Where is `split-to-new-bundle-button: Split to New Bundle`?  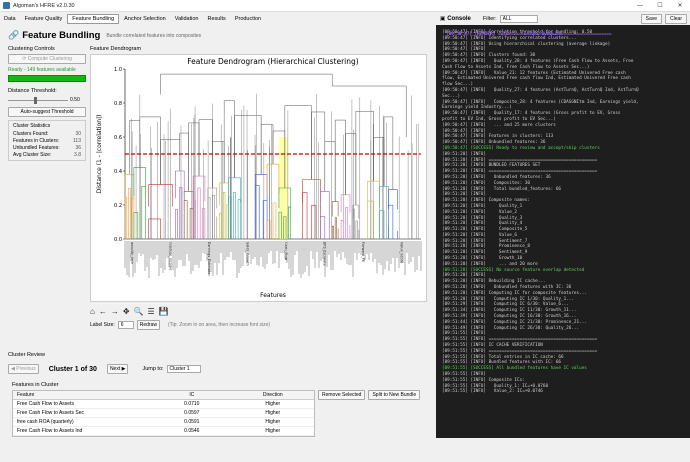 split-to-new-bundle-button: Split to New Bundle is located at coordinates (394, 395).